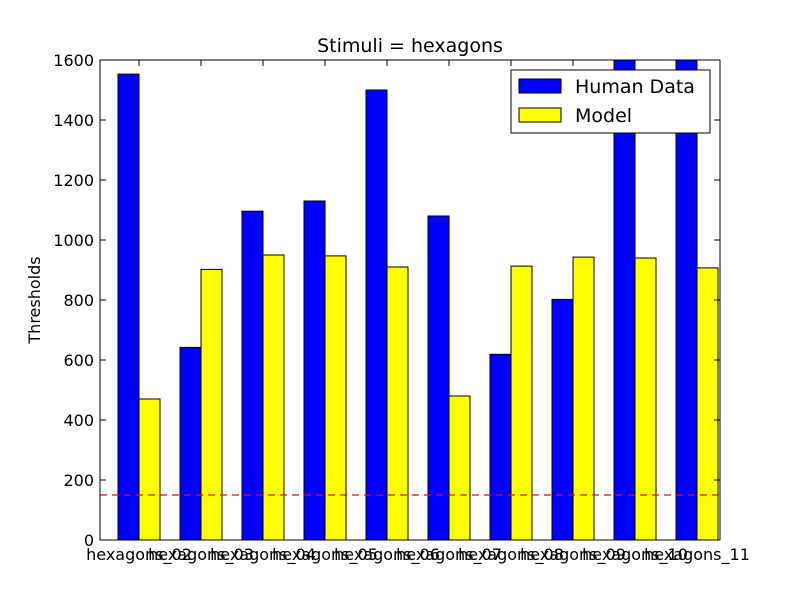  I want to click on legend-label-human: Human Data, so click(635, 87).